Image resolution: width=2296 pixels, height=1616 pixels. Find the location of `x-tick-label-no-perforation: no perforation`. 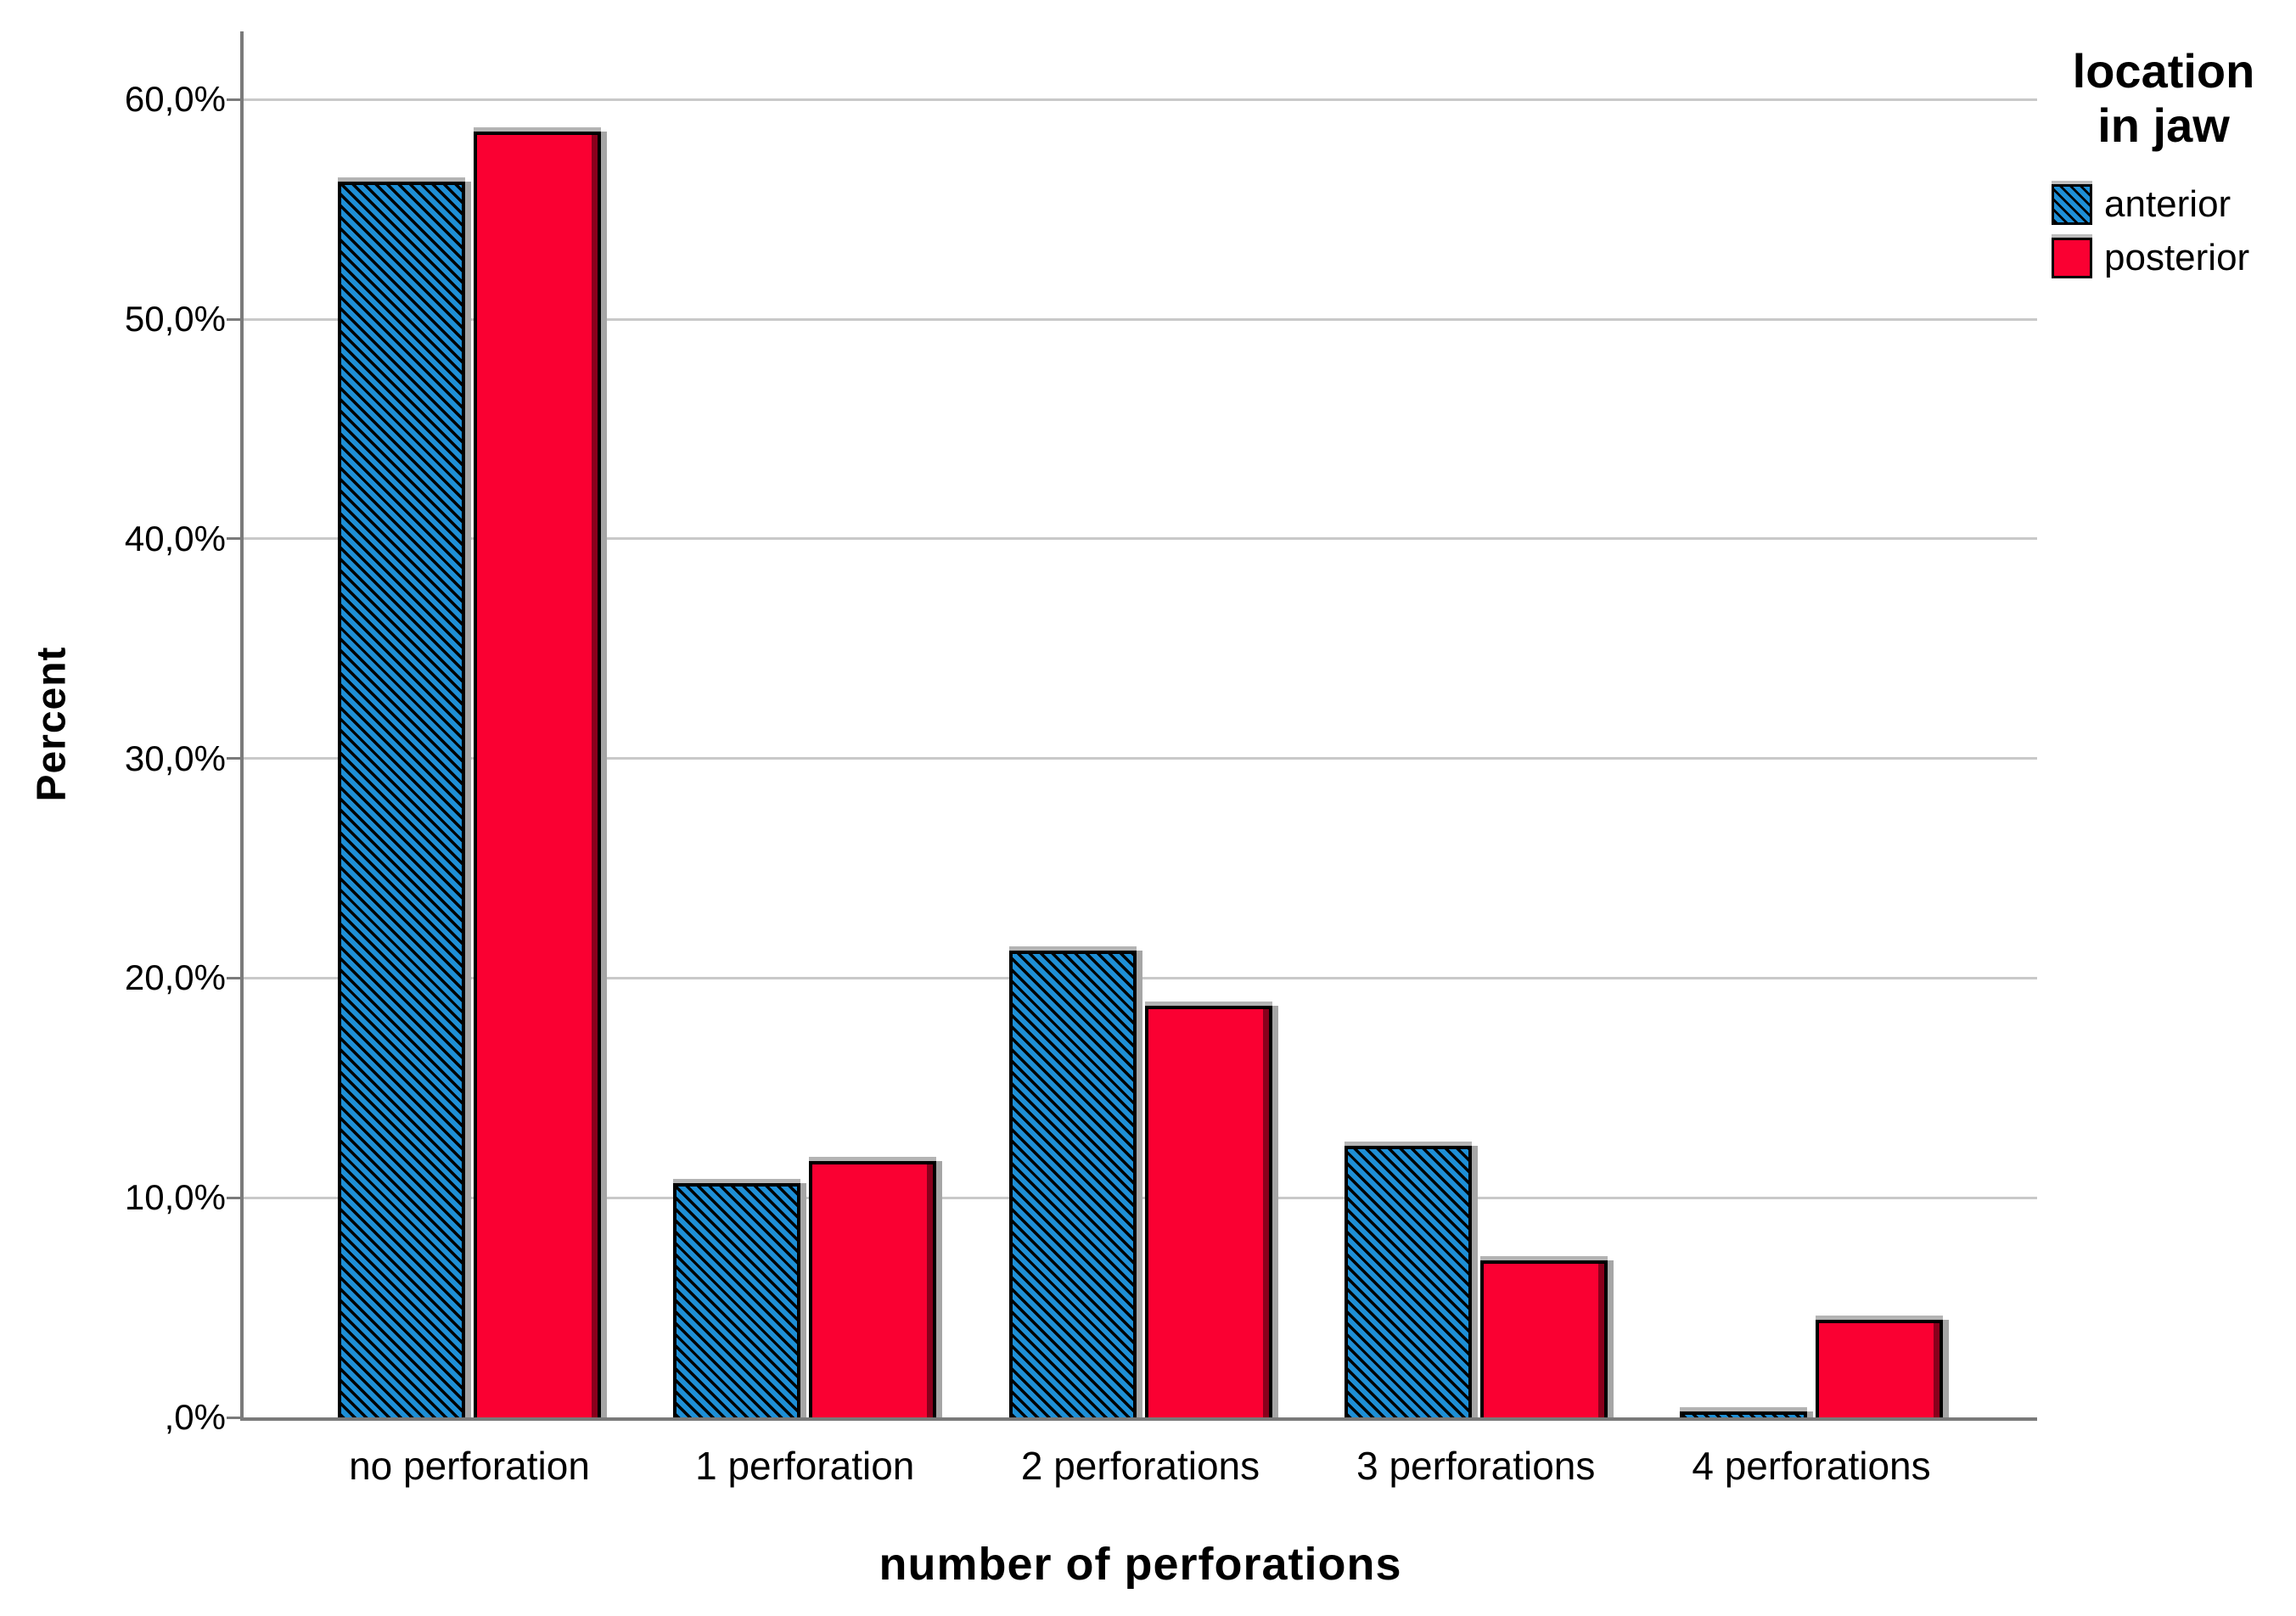

x-tick-label-no-perforation: no perforation is located at coordinates (469, 1466).